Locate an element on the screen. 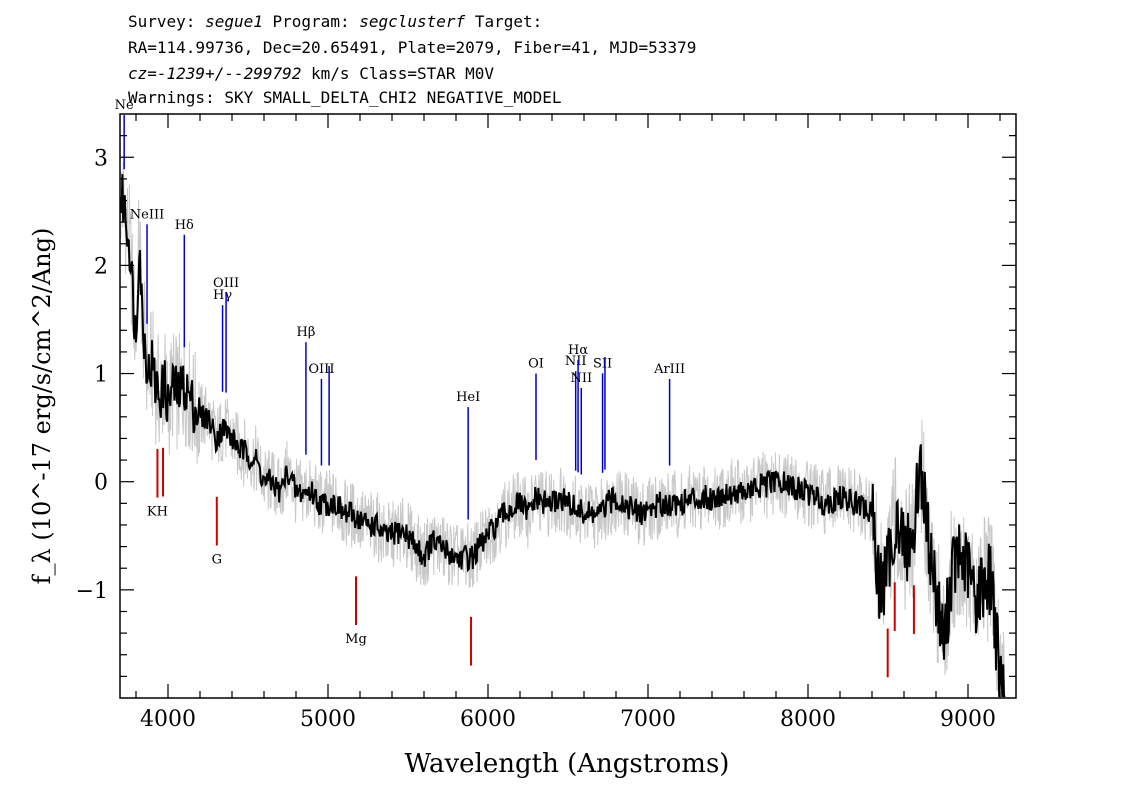 The width and height of the screenshot is (1134, 810). y-tick-label: 2 is located at coordinates (101, 266).